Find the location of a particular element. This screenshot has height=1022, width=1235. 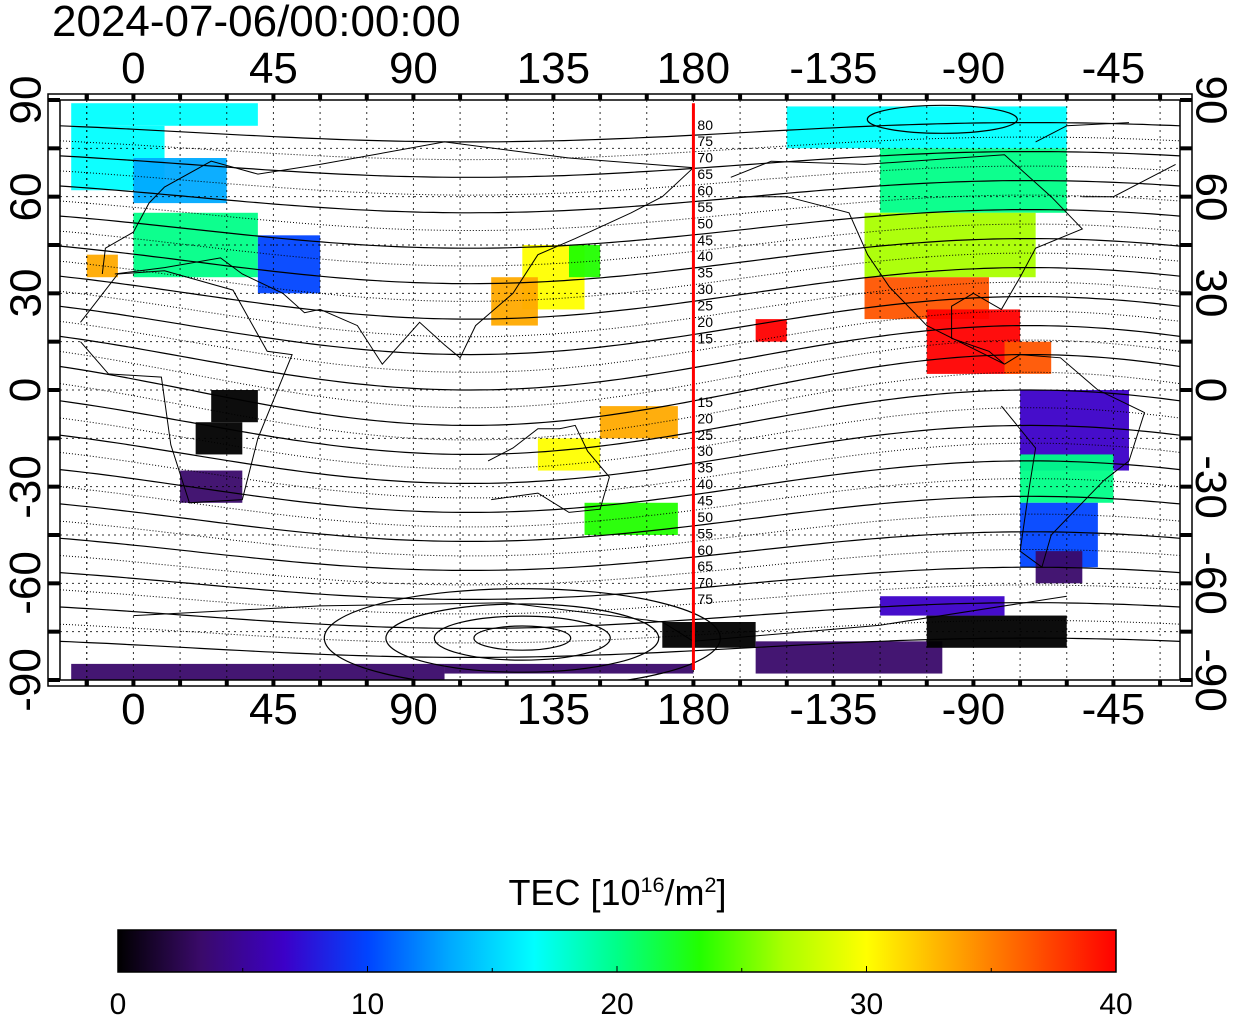

mag-lat-label-south: 35 is located at coordinates (705, 468).